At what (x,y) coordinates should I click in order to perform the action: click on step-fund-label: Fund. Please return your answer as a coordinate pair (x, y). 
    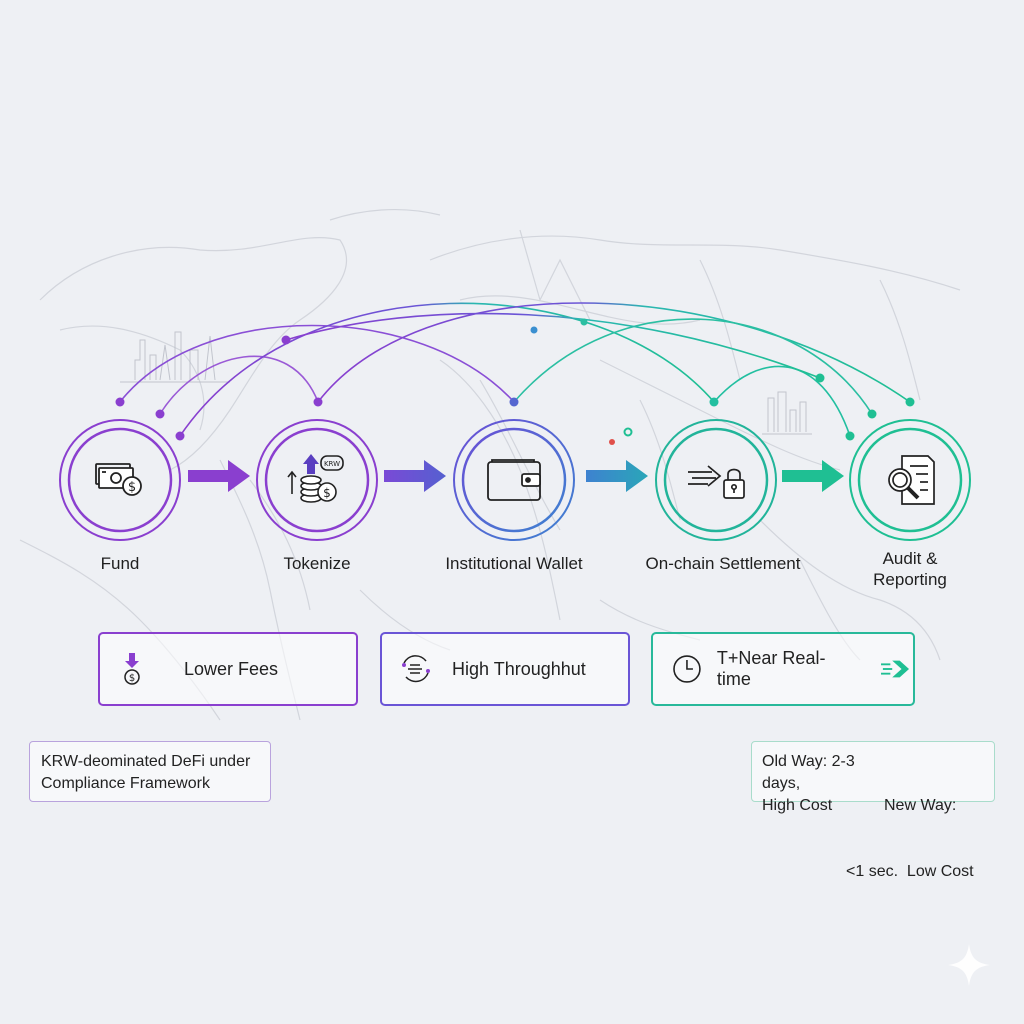
    Looking at the image, I should click on (120, 563).